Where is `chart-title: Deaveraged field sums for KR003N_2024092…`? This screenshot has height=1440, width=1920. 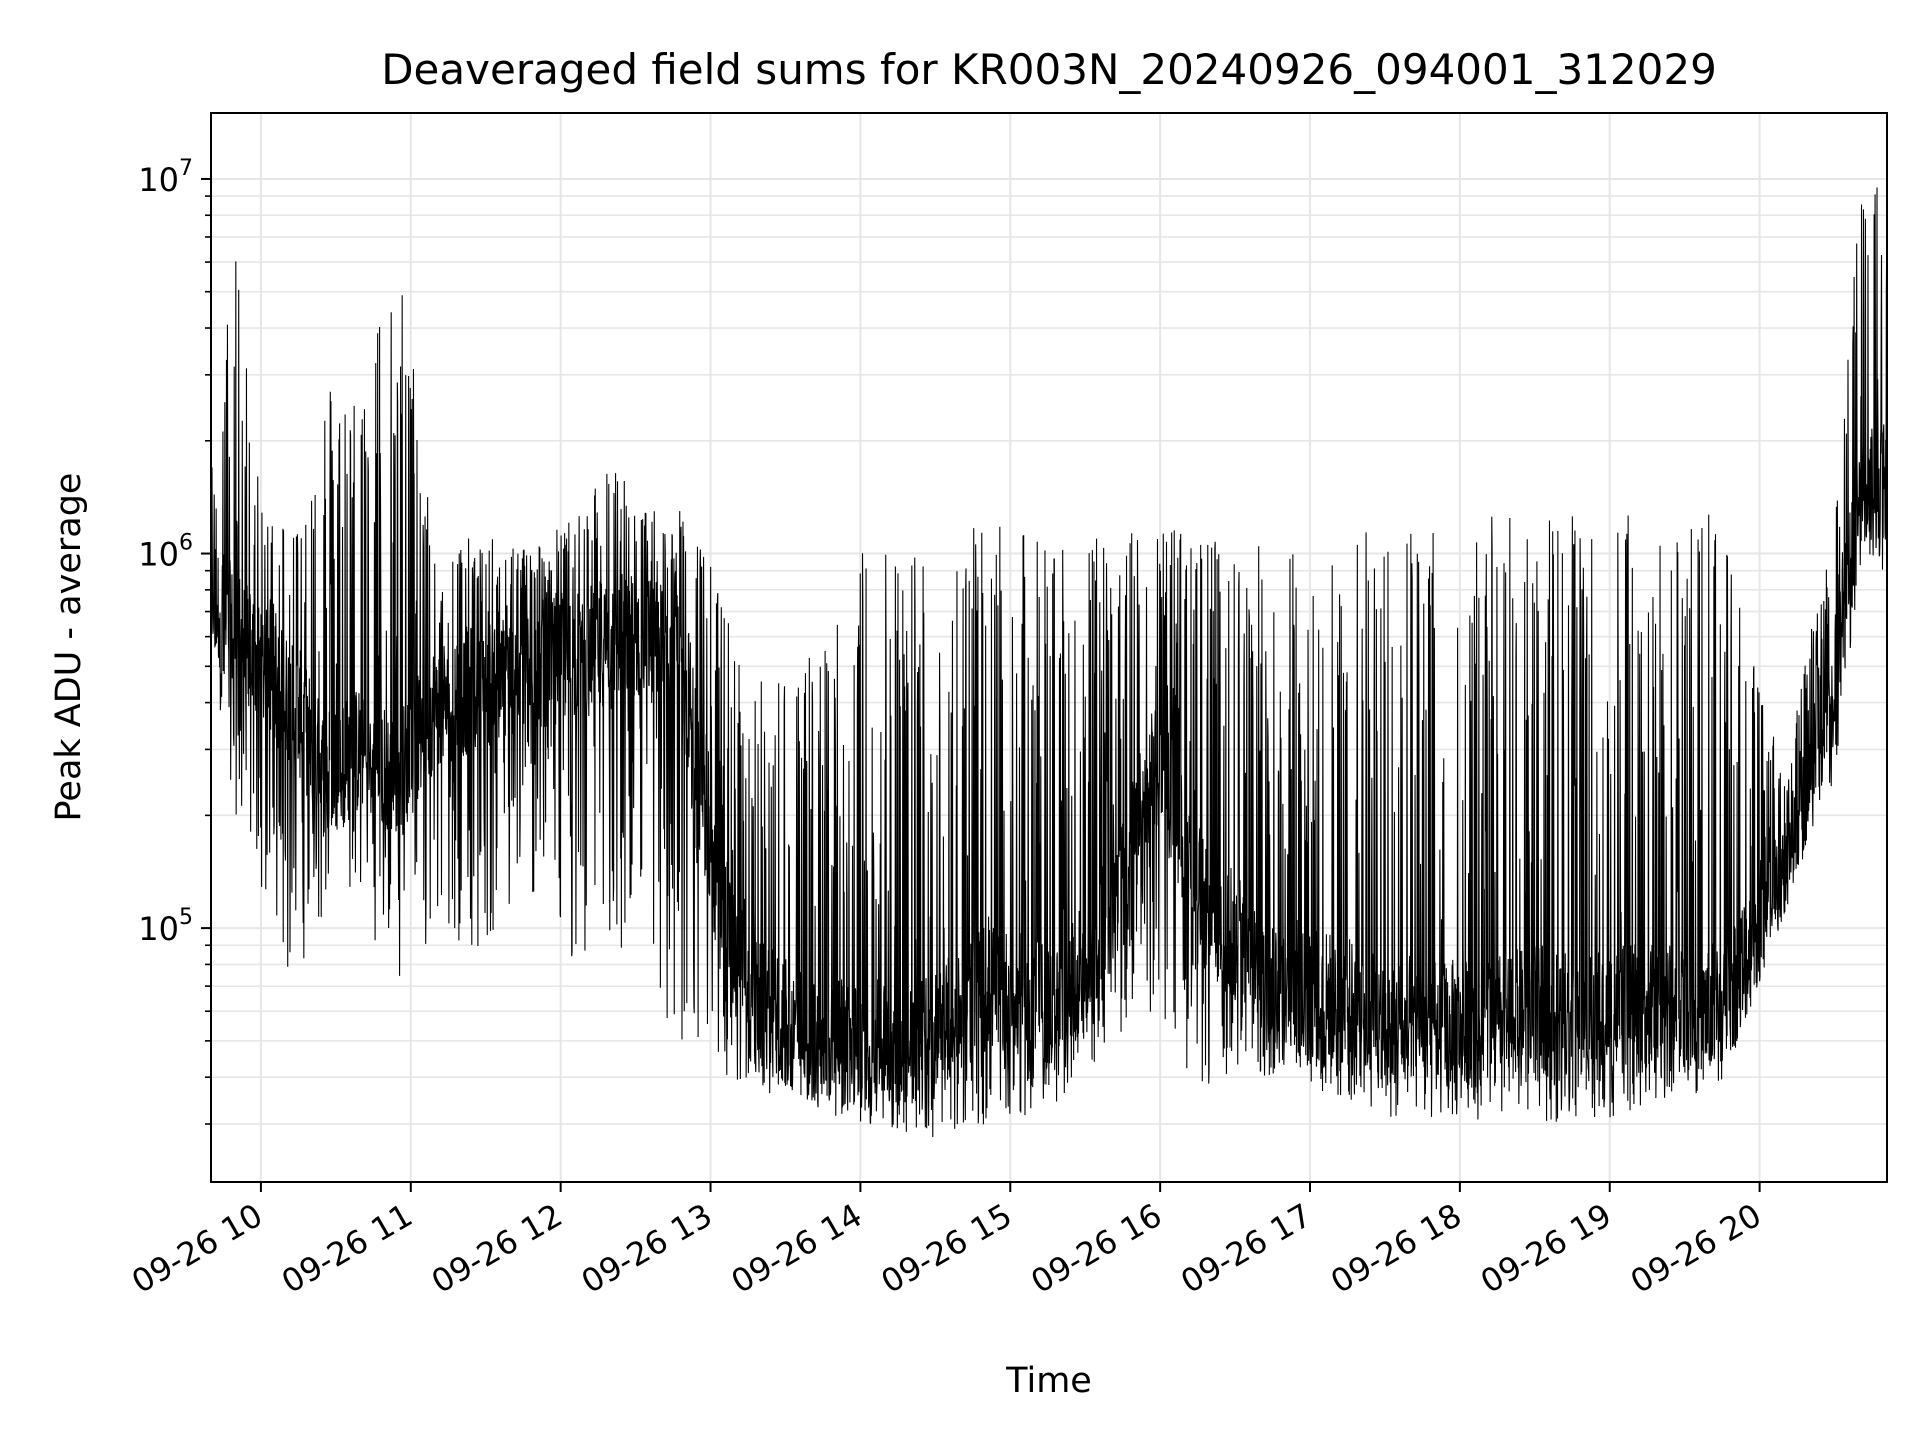 chart-title: Deaveraged field sums for KR003N_2024092… is located at coordinates (1049, 69).